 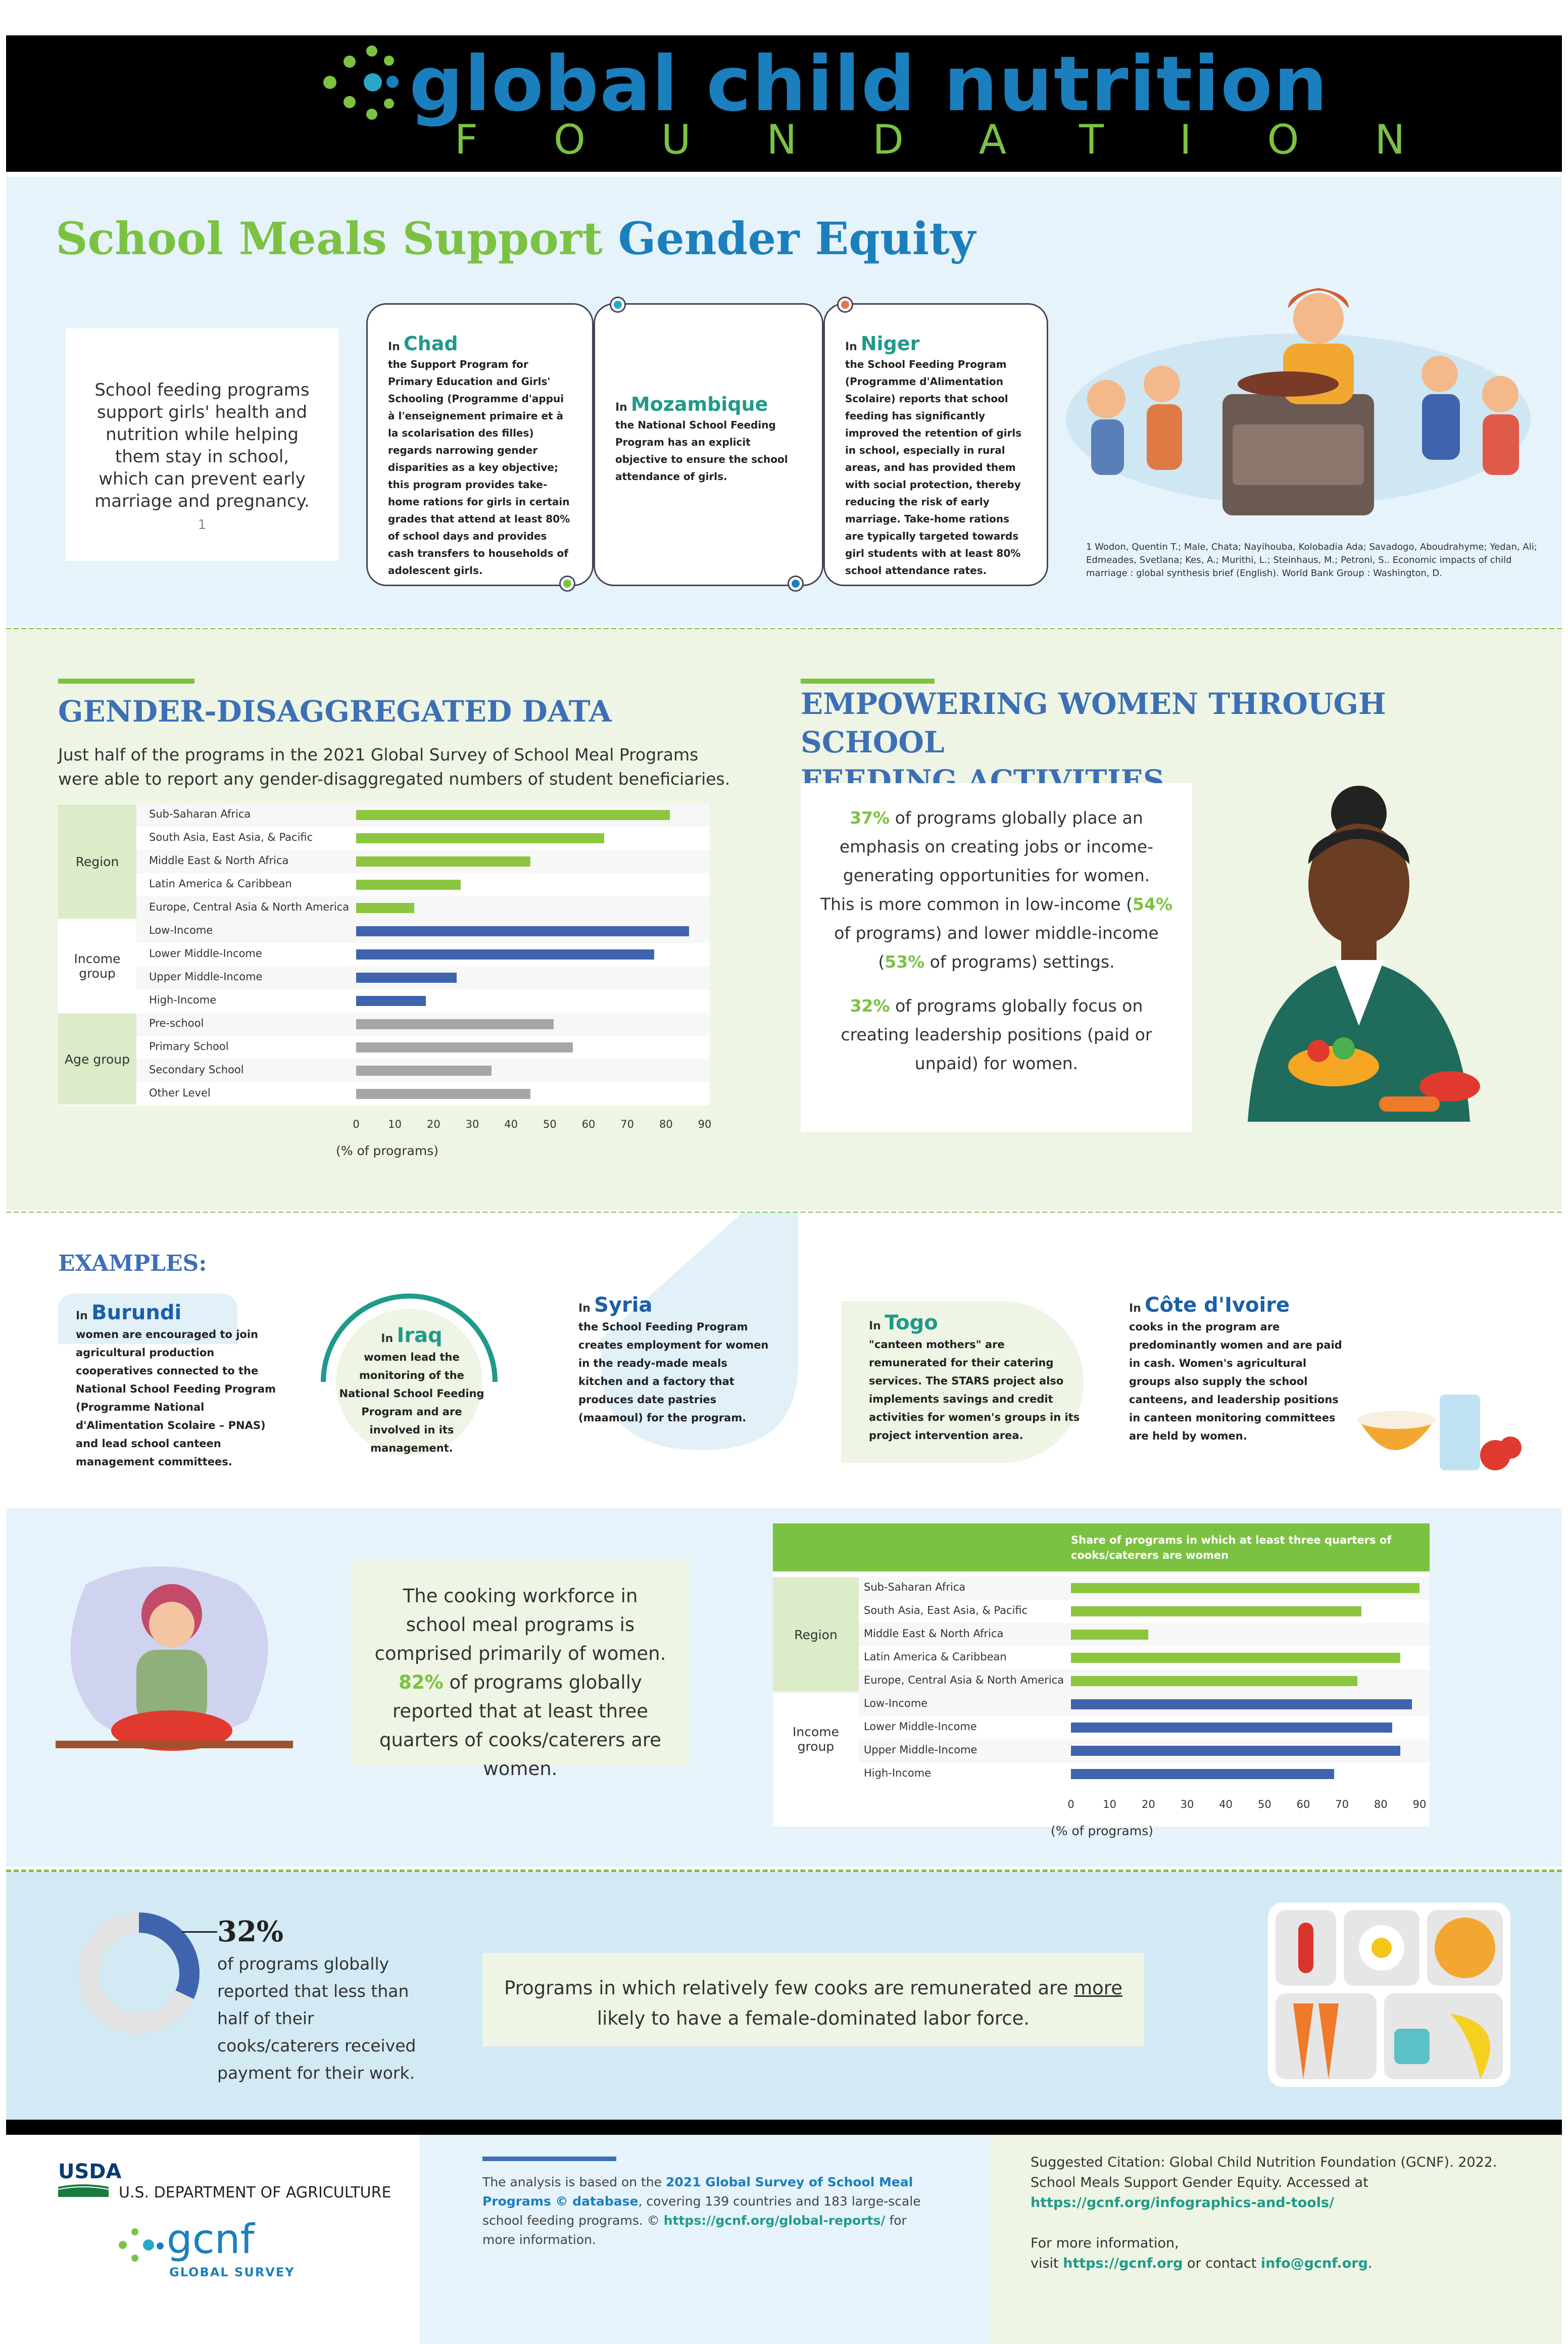 What do you see at coordinates (421, 1682) in the screenshot?
I see `cooking-pct: 82%` at bounding box center [421, 1682].